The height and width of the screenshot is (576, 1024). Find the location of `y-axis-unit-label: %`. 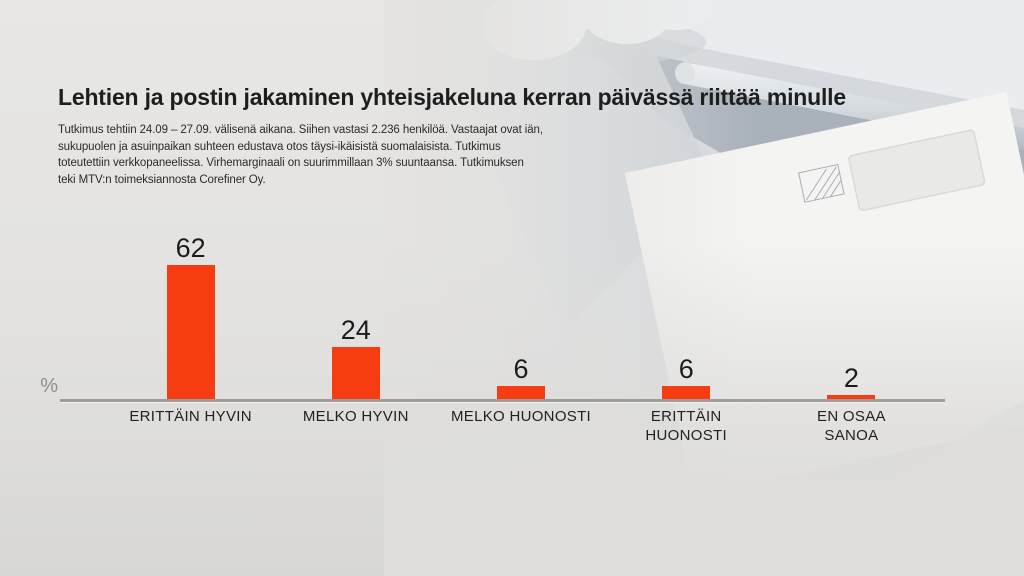

y-axis-unit-label: % is located at coordinates (49, 386).